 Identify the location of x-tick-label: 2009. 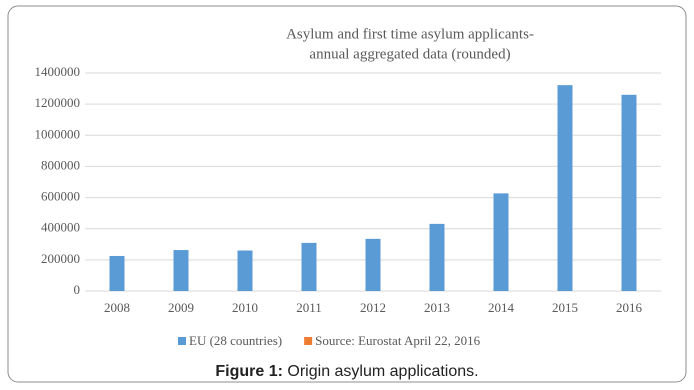
(181, 307).